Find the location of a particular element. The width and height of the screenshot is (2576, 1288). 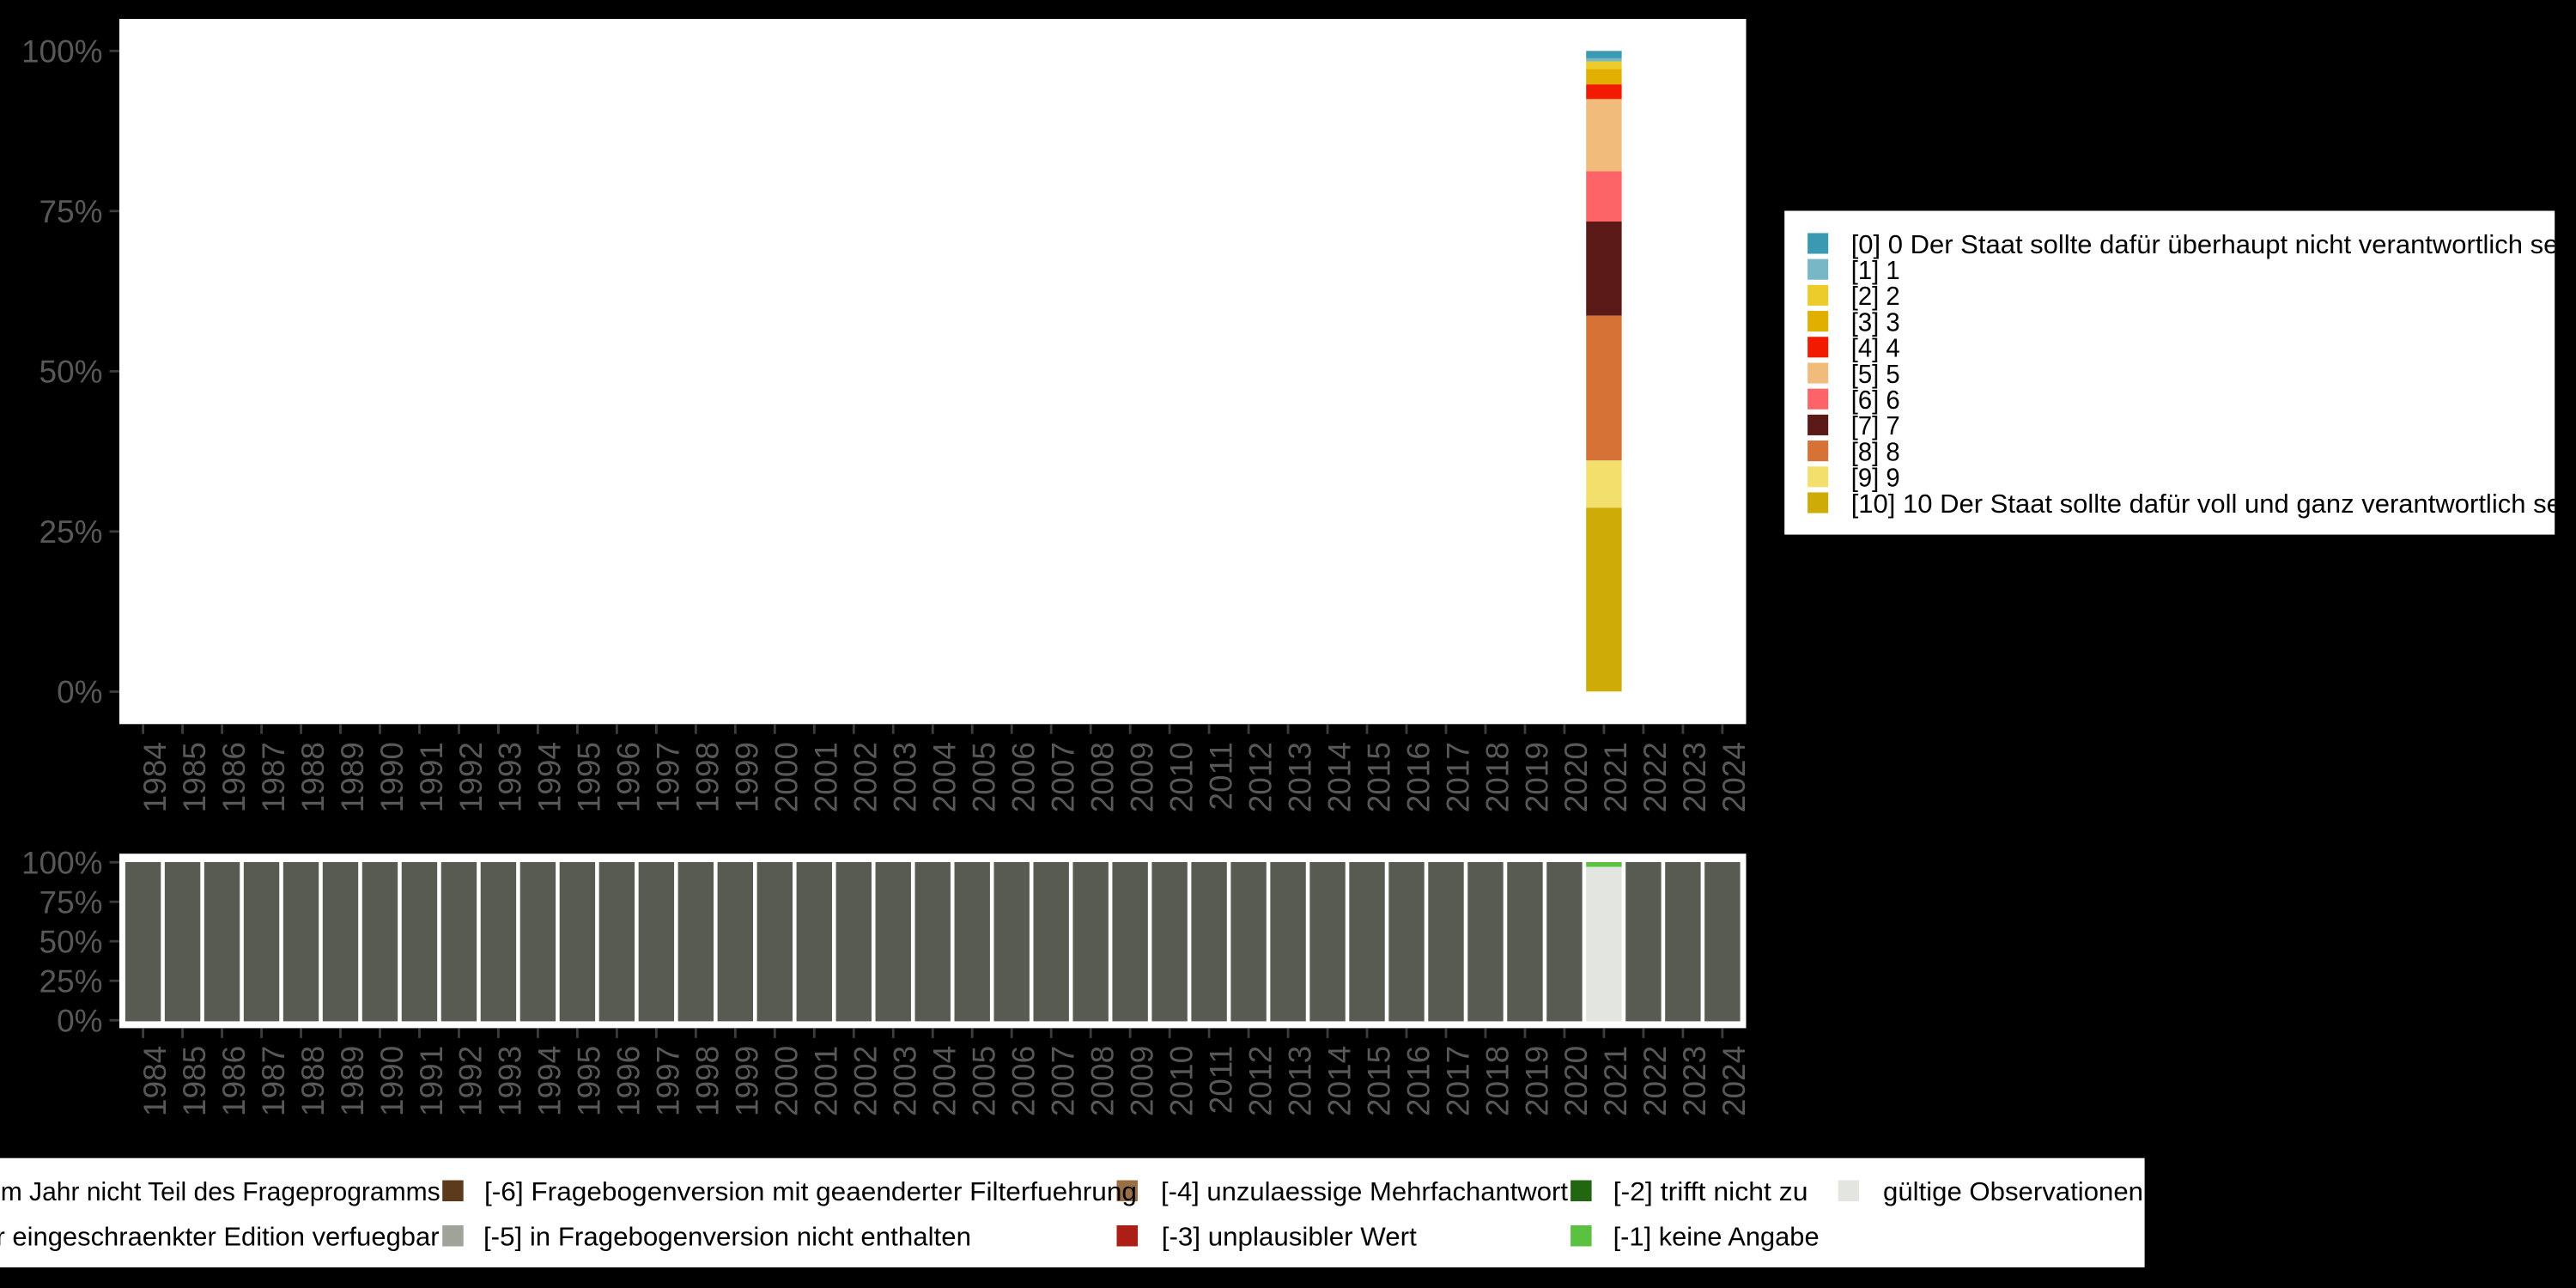

svg-text: 2015 is located at coordinates (1378, 1081).